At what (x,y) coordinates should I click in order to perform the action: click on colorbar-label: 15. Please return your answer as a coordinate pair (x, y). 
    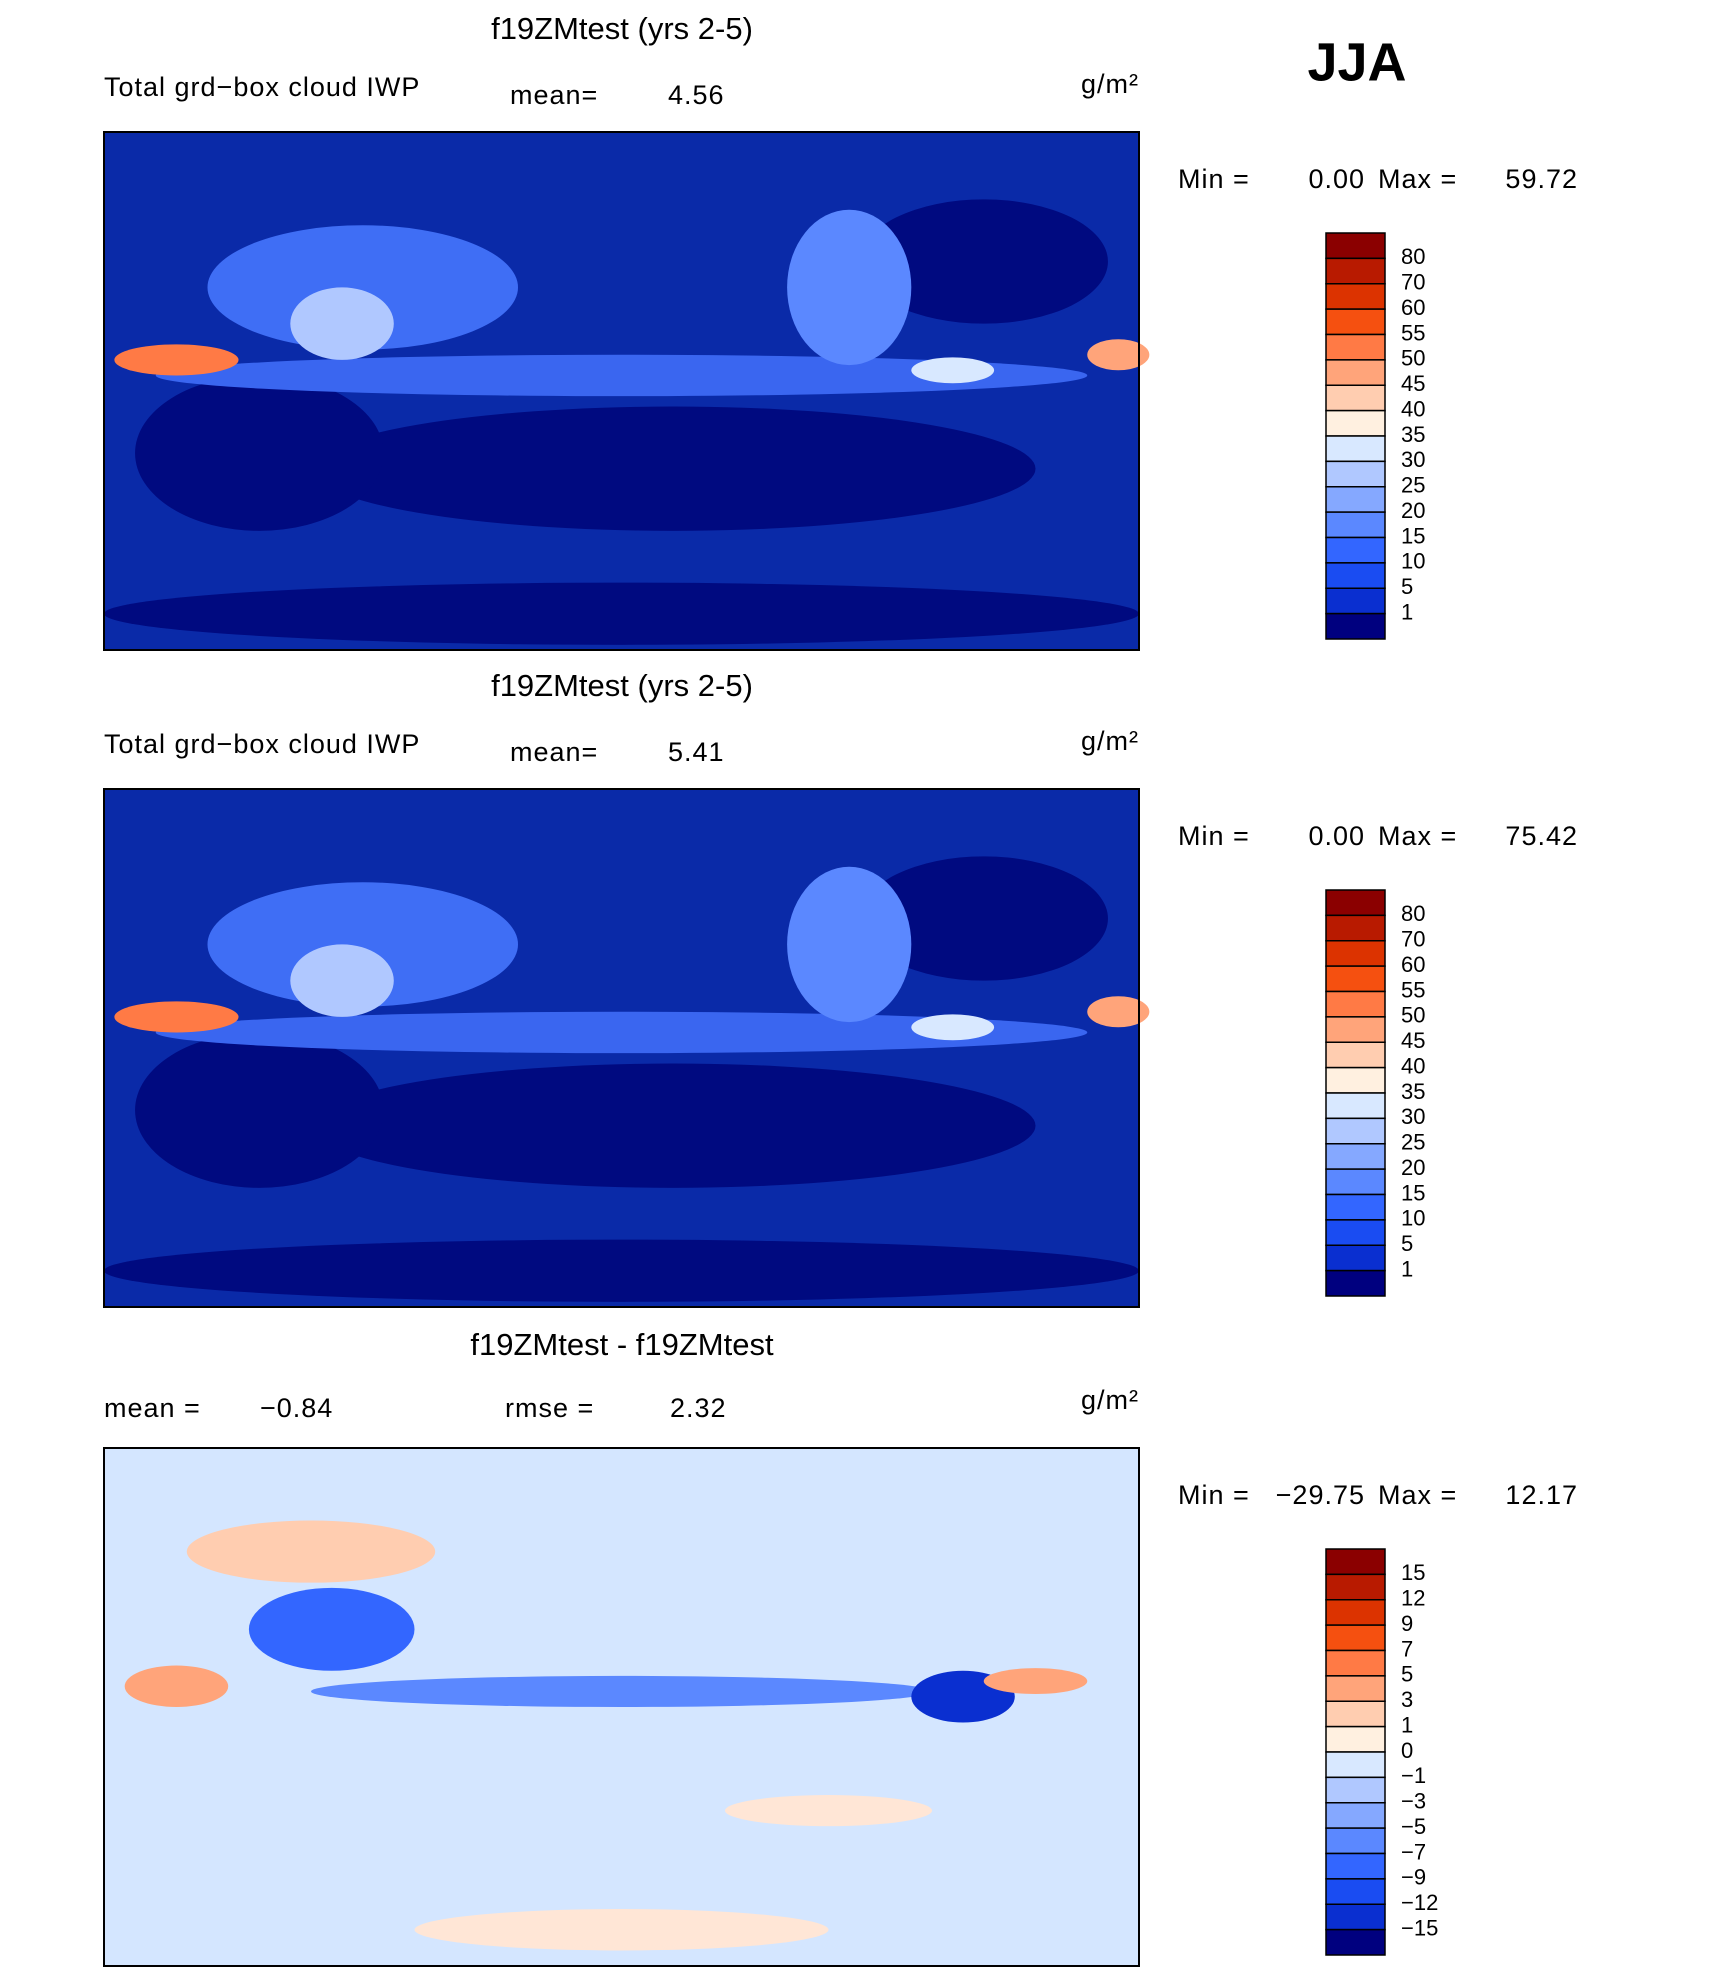
    Looking at the image, I should click on (1413, 1572).